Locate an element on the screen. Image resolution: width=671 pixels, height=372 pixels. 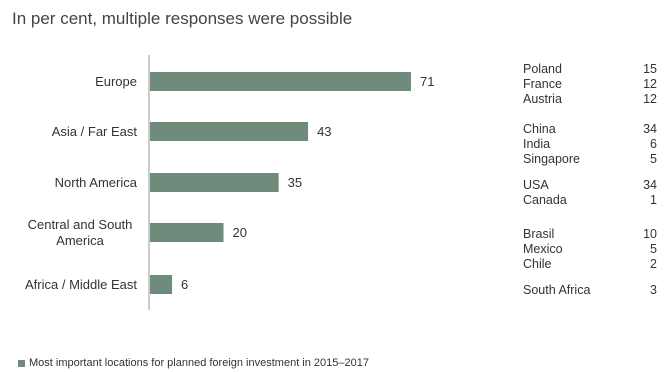
category-label-4-line-2: America is located at coordinates (80, 240).